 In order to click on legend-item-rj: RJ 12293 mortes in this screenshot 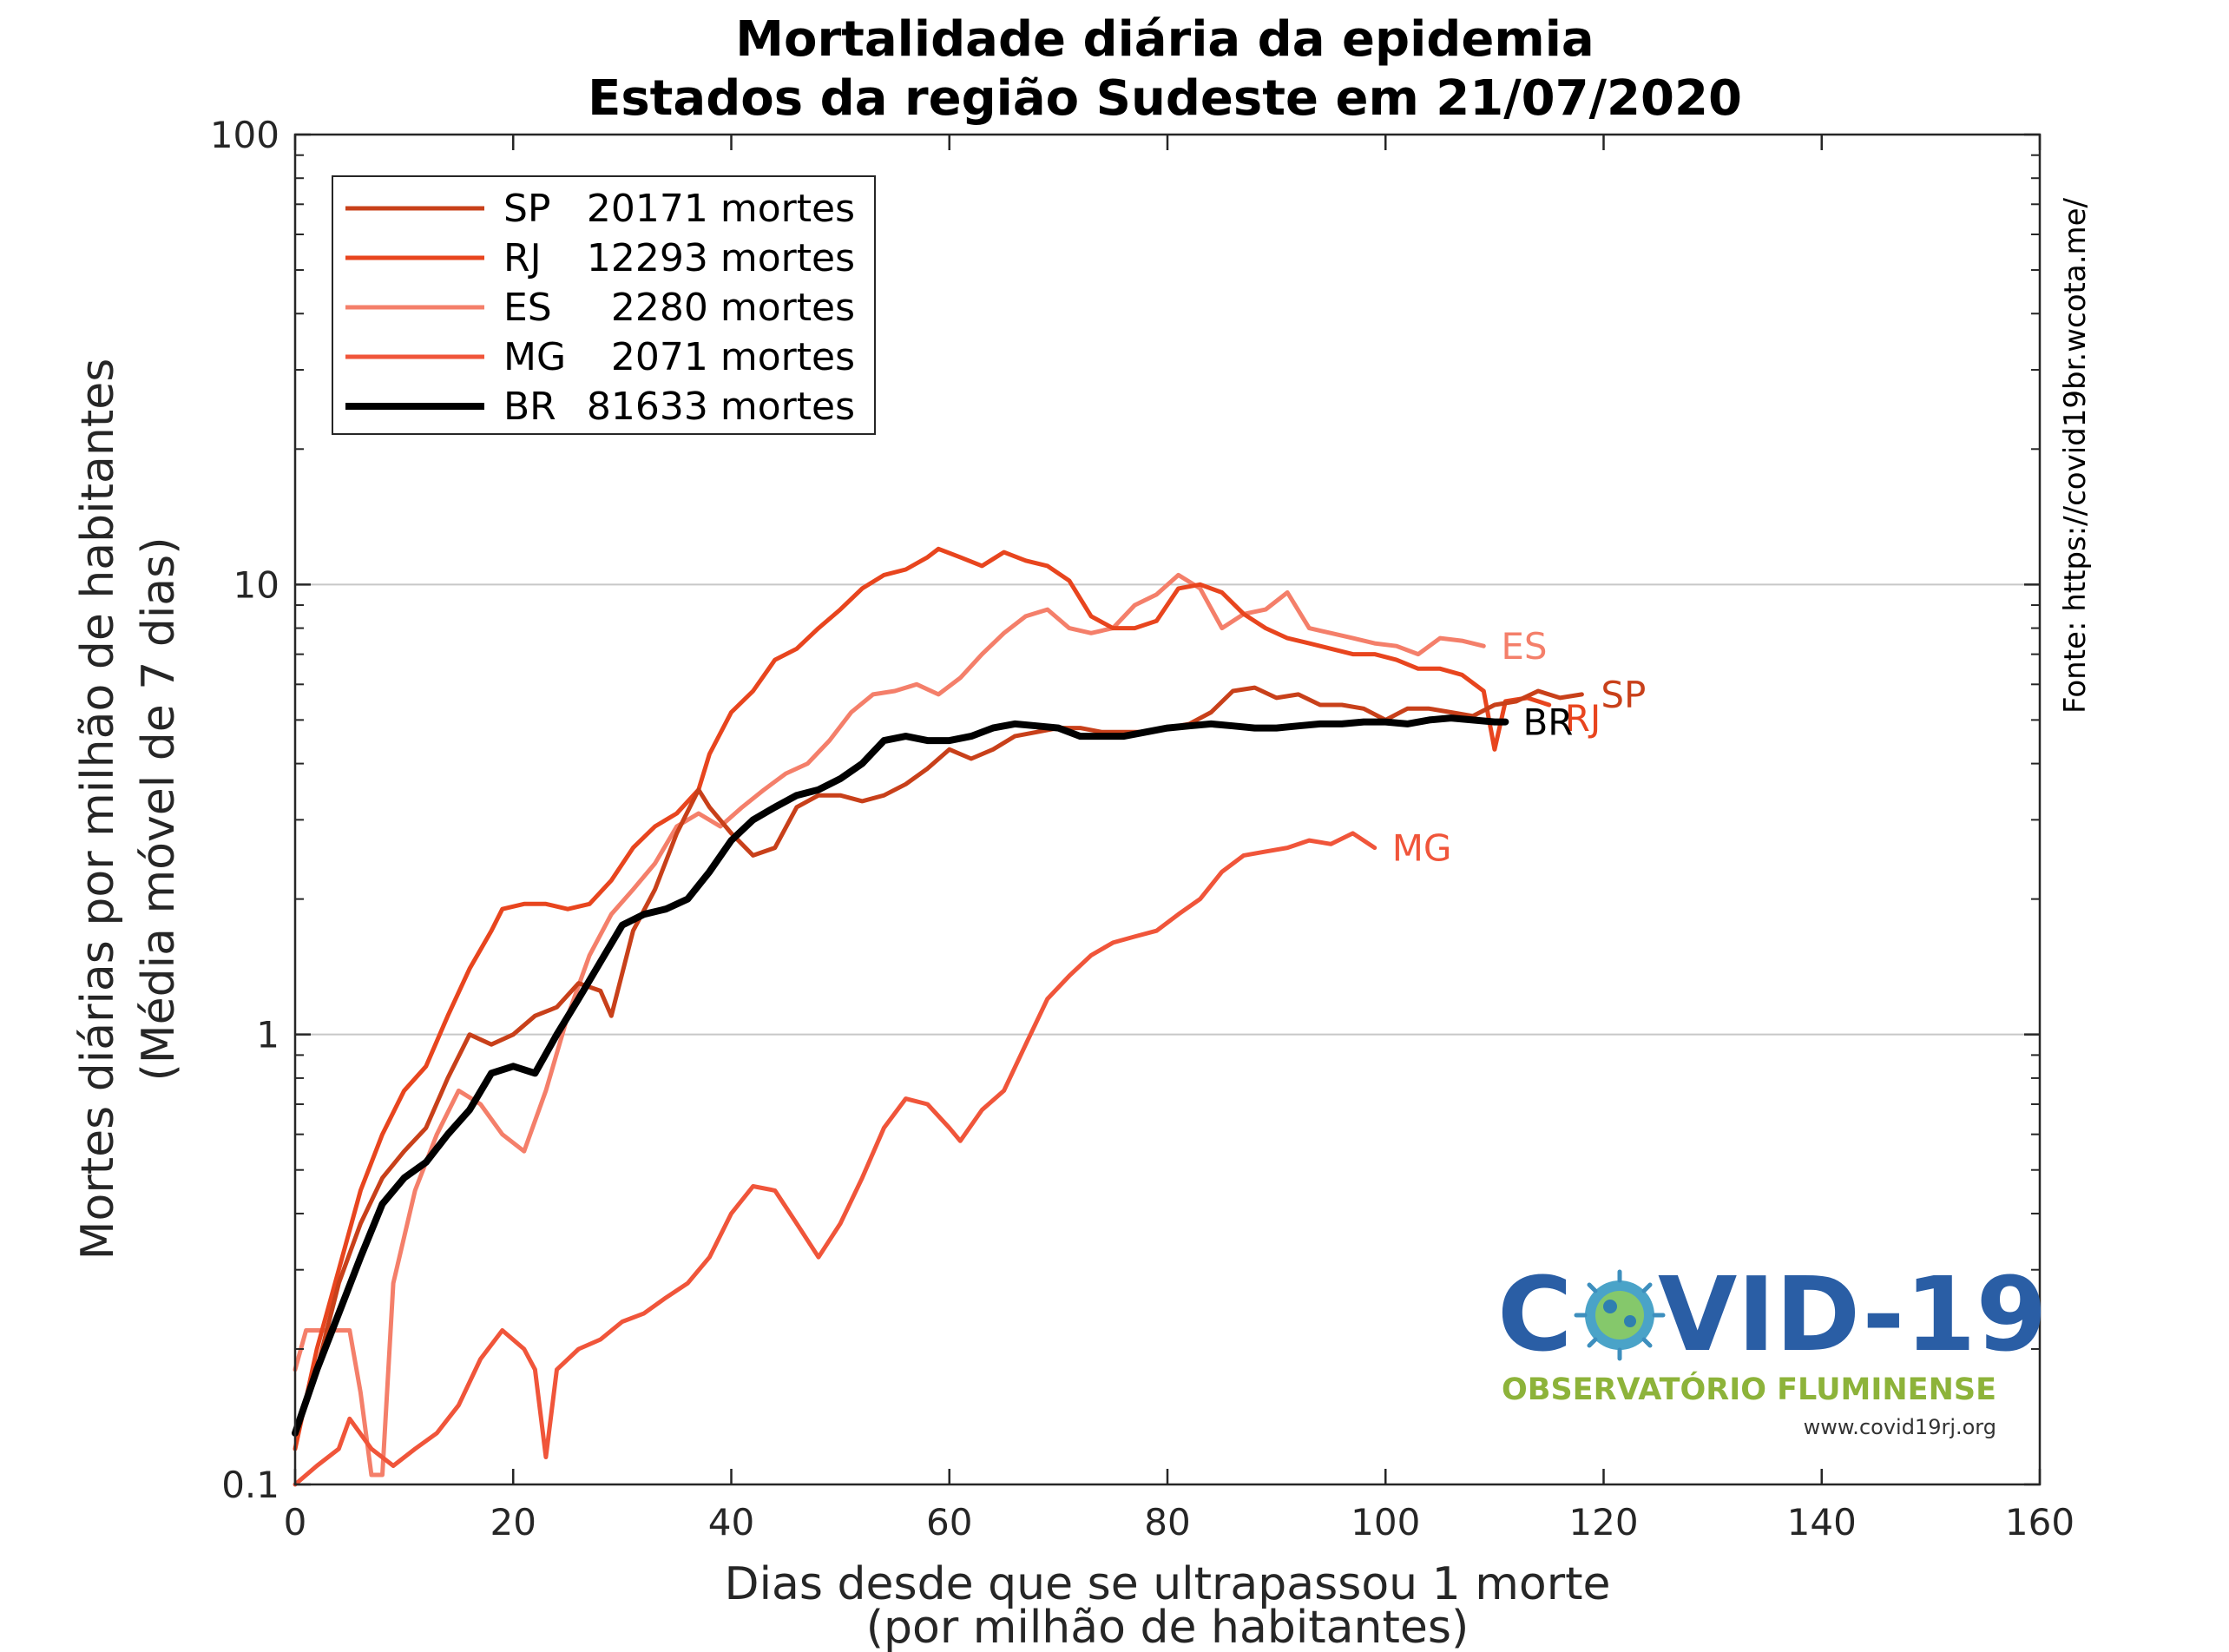, I will do `click(600, 258)`.